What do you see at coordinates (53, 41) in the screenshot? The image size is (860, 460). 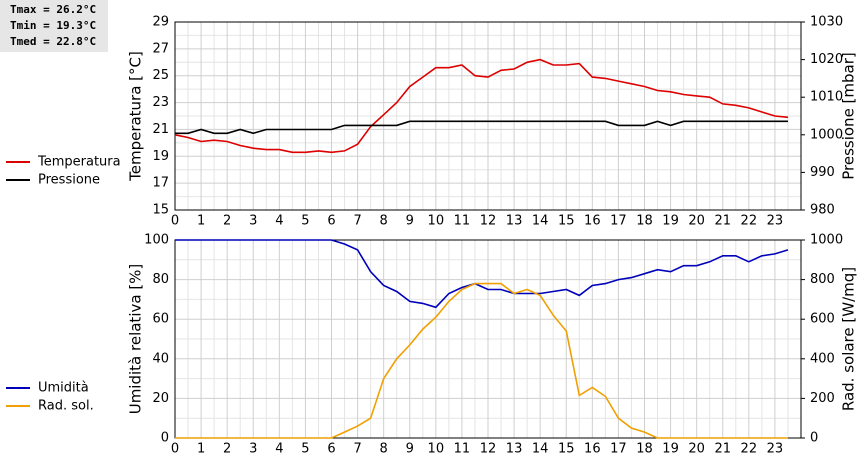 I see `summary-line: Tmed = 22.8°C` at bounding box center [53, 41].